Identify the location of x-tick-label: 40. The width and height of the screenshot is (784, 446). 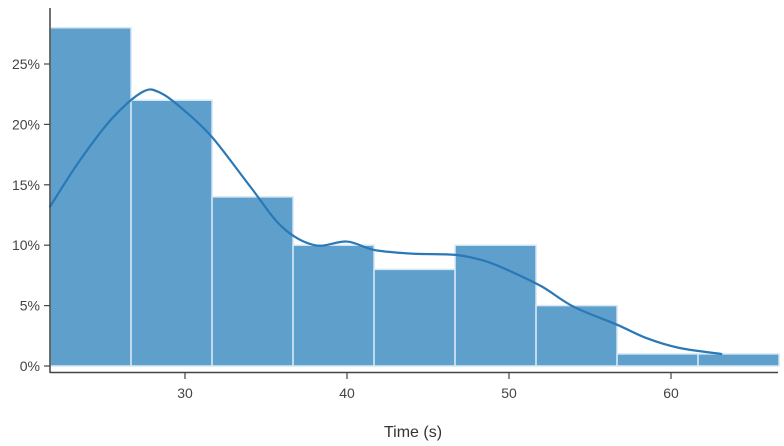
(347, 393).